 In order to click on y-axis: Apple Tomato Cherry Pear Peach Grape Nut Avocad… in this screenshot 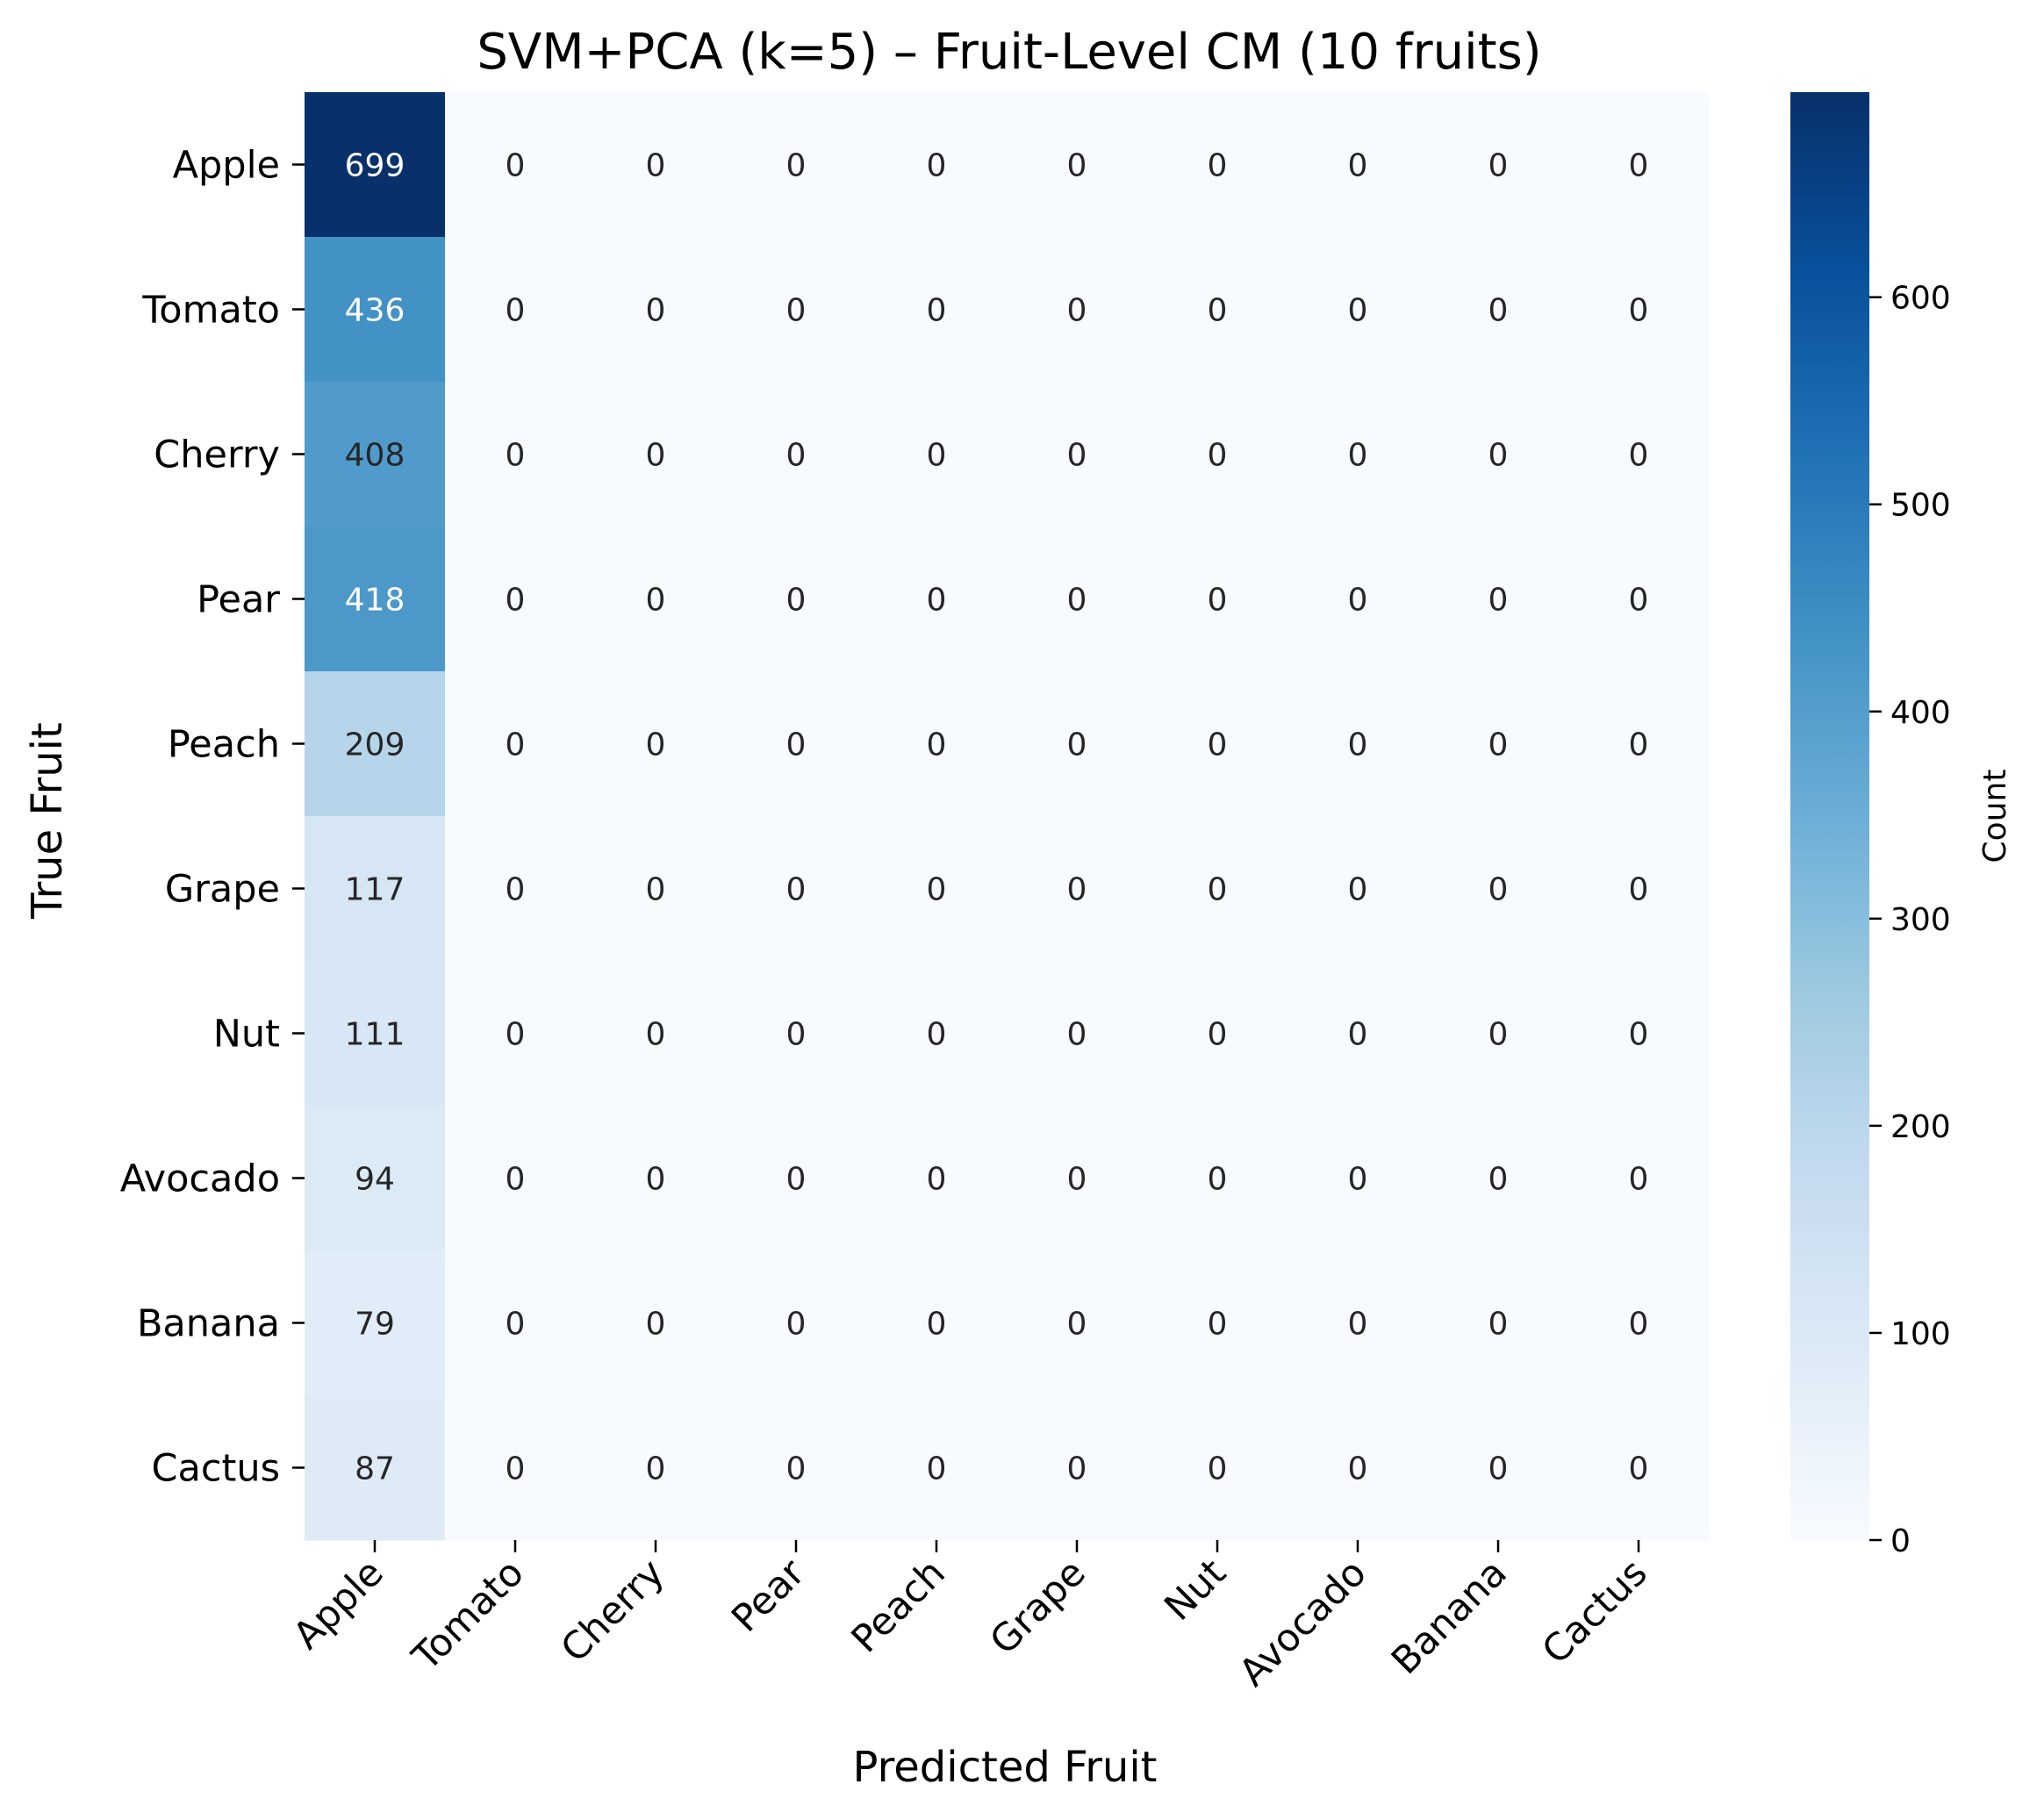, I will do `click(212, 817)`.